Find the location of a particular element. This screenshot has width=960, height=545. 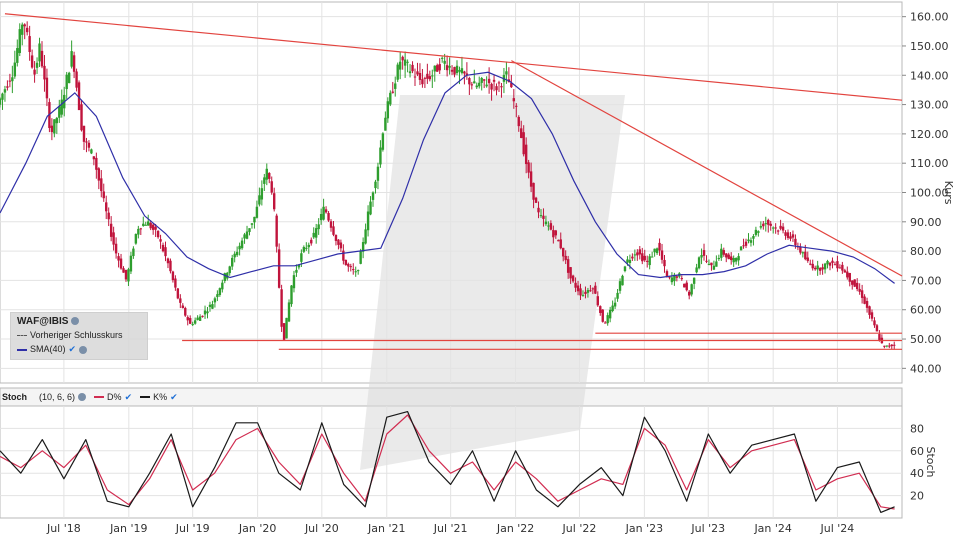

stoch-params: (10, 6, 6) is located at coordinates (63, 397).